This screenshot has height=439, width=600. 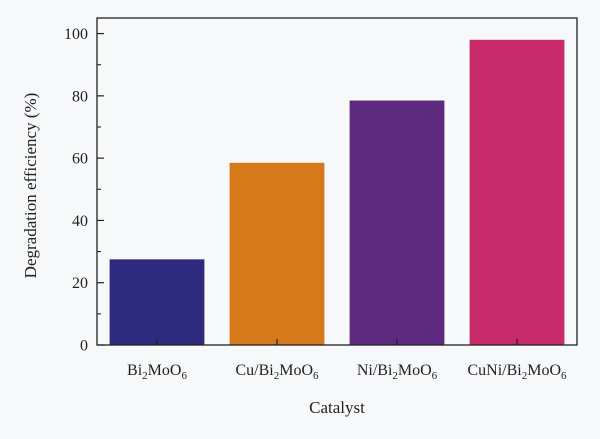 I want to click on x-category-label-2: Cu/Bi2MoO6, so click(x=277, y=372).